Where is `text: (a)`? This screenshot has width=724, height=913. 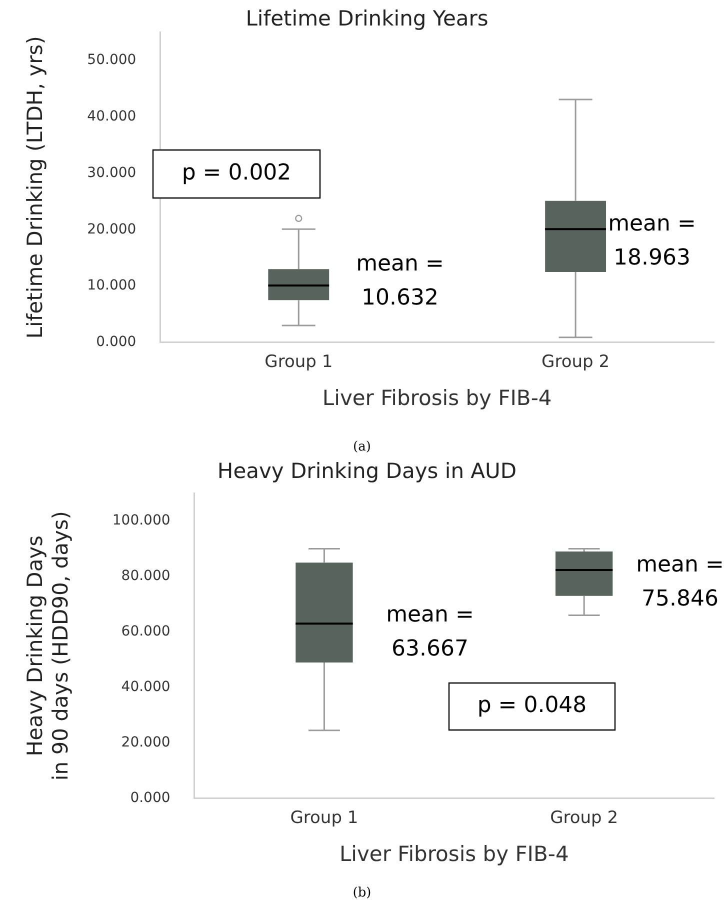
text: (a) is located at coordinates (362, 446).